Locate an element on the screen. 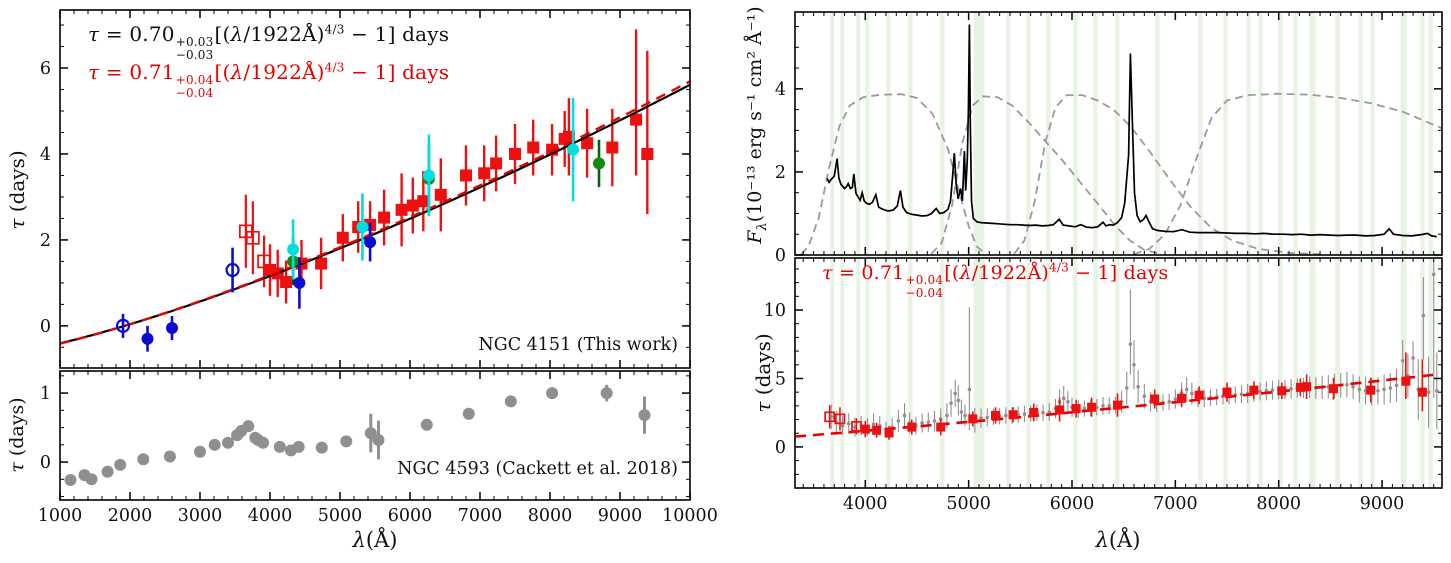 The height and width of the screenshot is (563, 1451). x-tick-label: 3000 is located at coordinates (200, 516).